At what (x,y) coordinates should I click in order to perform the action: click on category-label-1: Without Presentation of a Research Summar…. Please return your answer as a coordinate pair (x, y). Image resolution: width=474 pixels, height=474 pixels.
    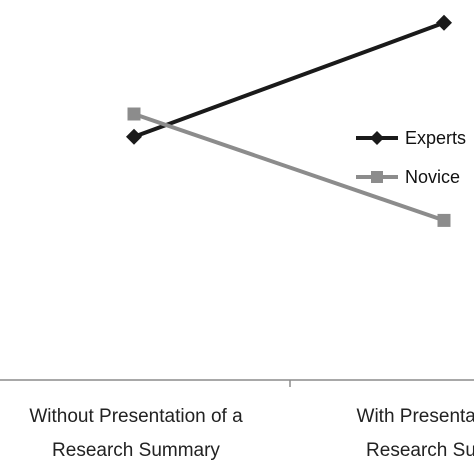
    Looking at the image, I should click on (136, 433).